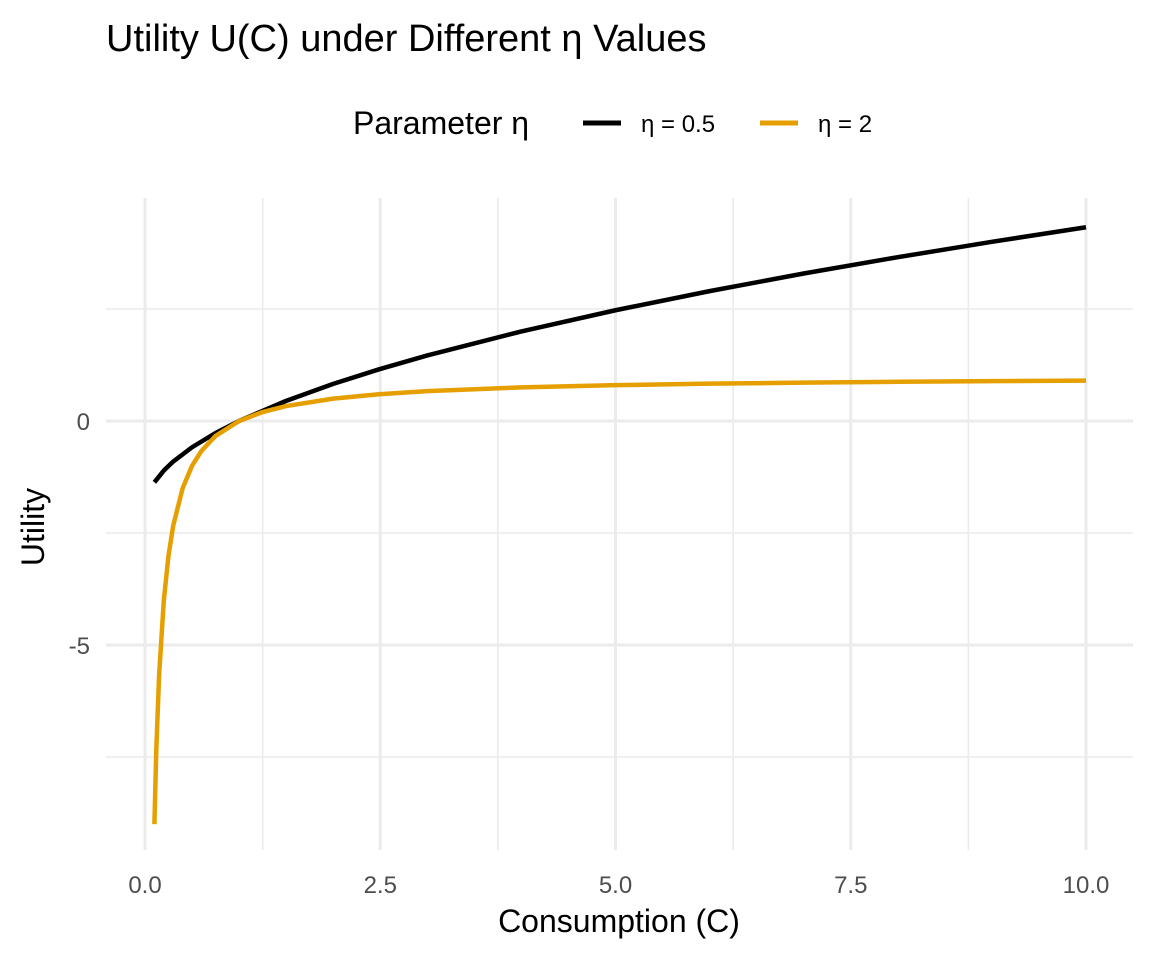 The image size is (1152, 960). Describe the element at coordinates (406, 39) in the screenshot. I see `chart-title: Utility U(C) under Different η Values` at that location.